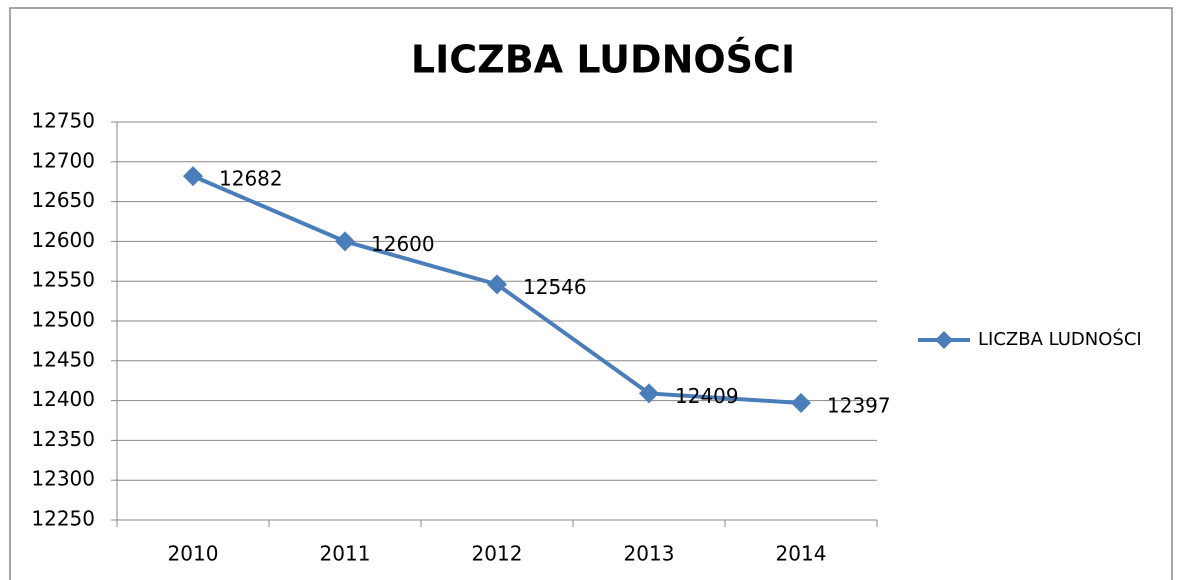  Describe the element at coordinates (497, 554) in the screenshot. I see `x-tick-label: 2012` at that location.